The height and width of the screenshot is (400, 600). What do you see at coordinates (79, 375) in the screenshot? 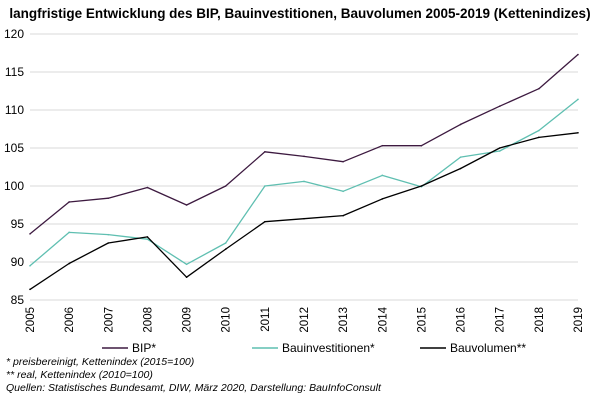
I see `footnote-2: ** real, Kettenindex (2010=100)` at bounding box center [79, 375].